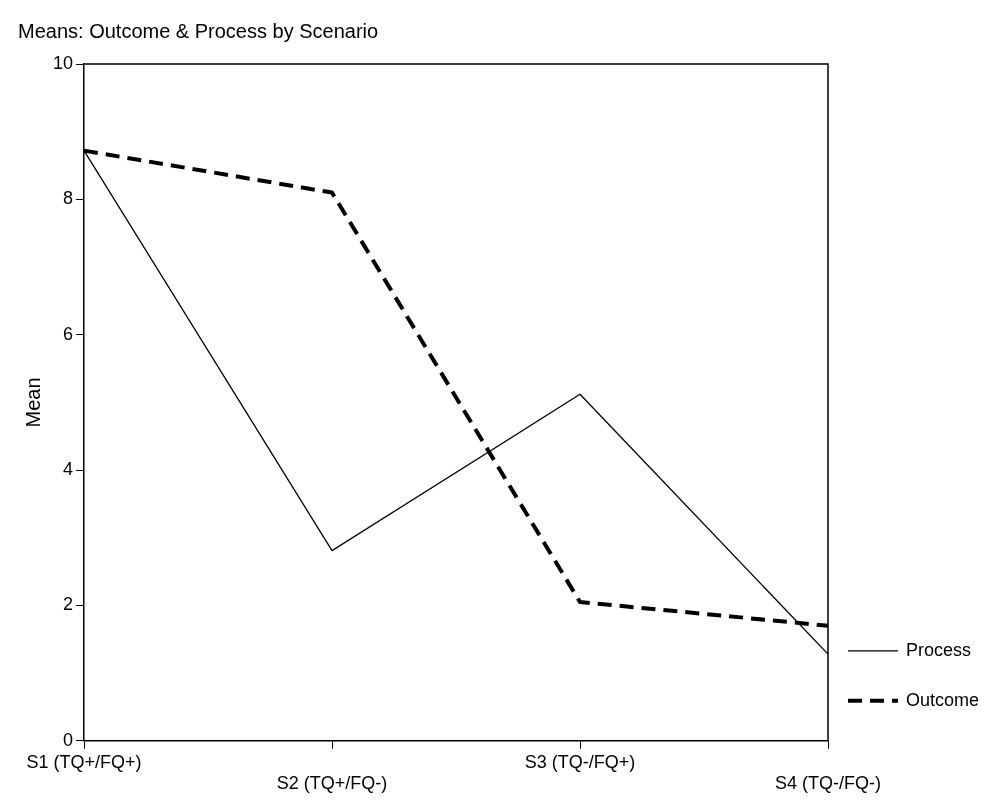  I want to click on x-tick-label: S2 (TQ+/FQ-), so click(332, 783).